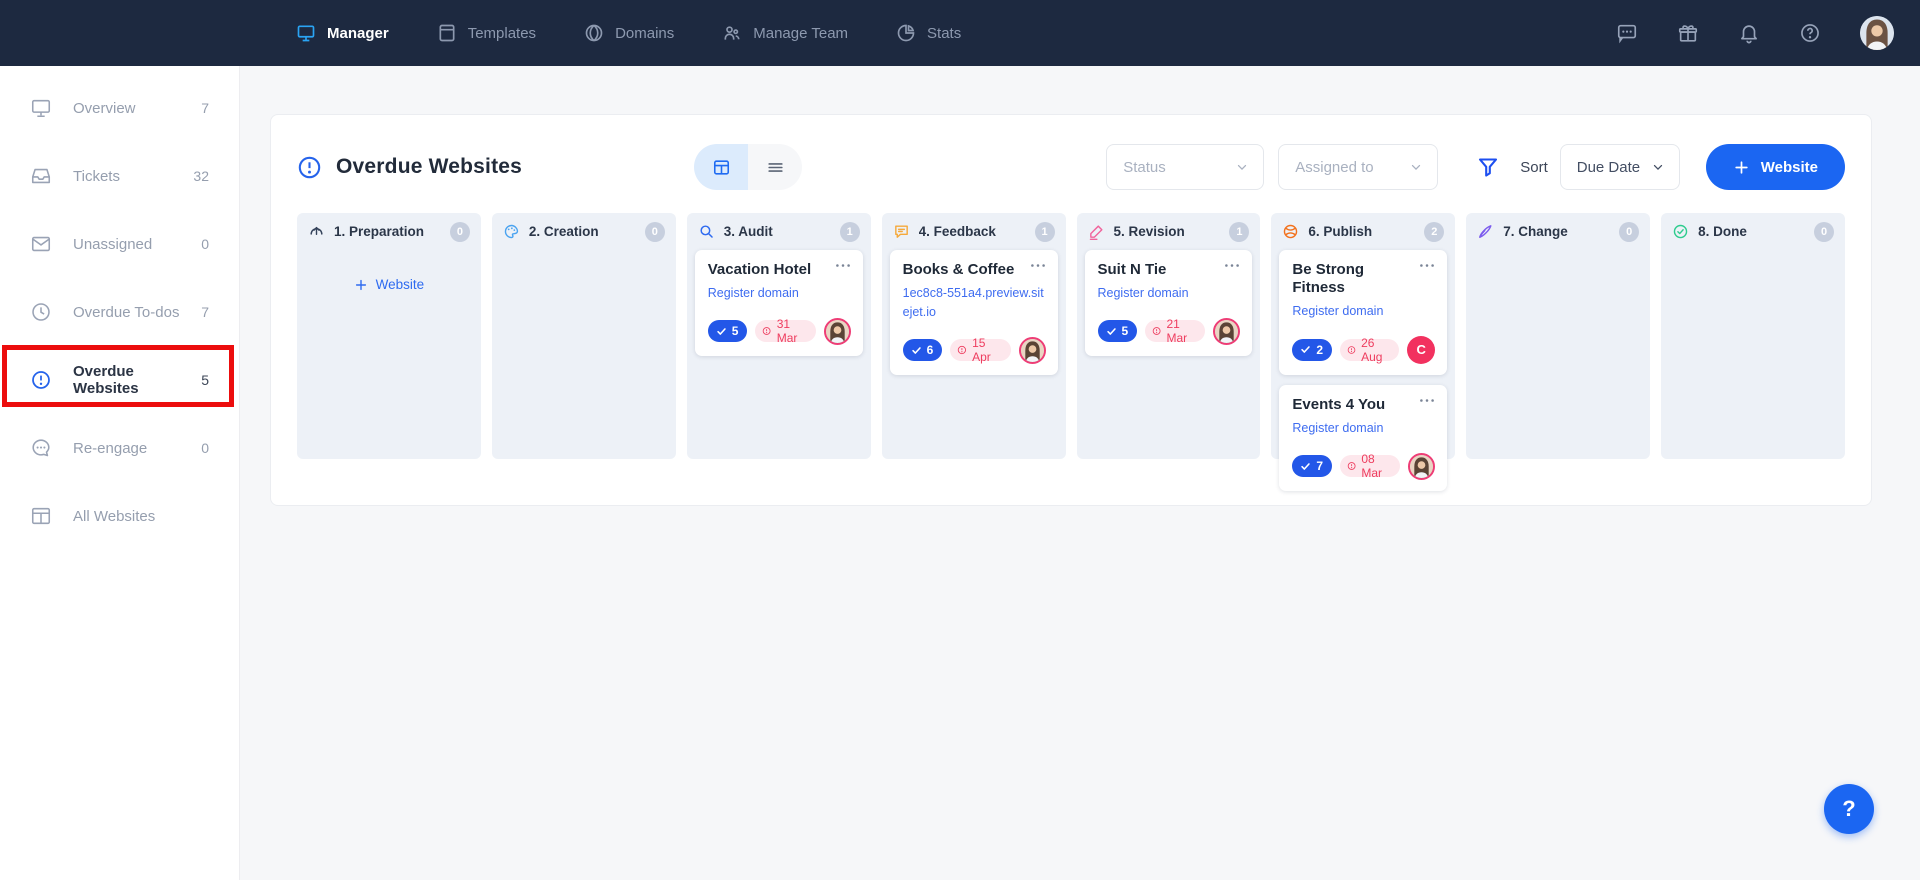 The height and width of the screenshot is (880, 1920). I want to click on user-avatar, so click(1877, 33).